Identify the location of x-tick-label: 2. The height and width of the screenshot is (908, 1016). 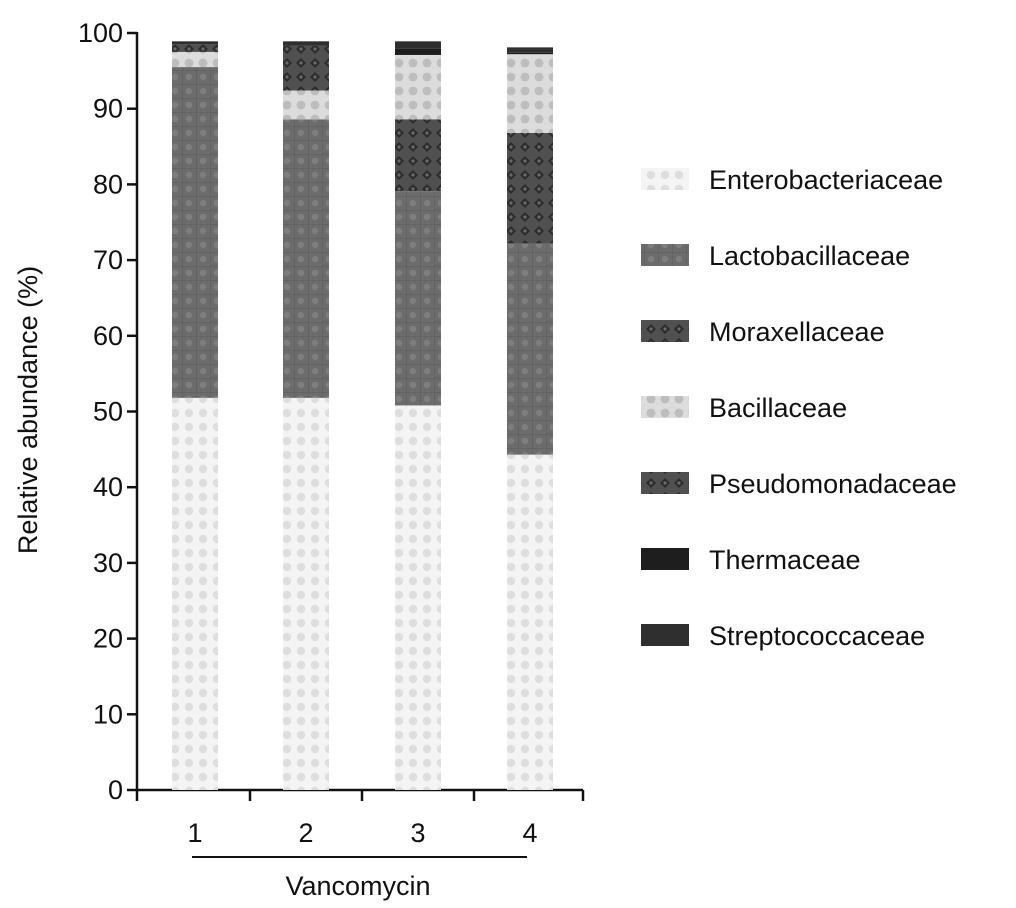
(305, 833).